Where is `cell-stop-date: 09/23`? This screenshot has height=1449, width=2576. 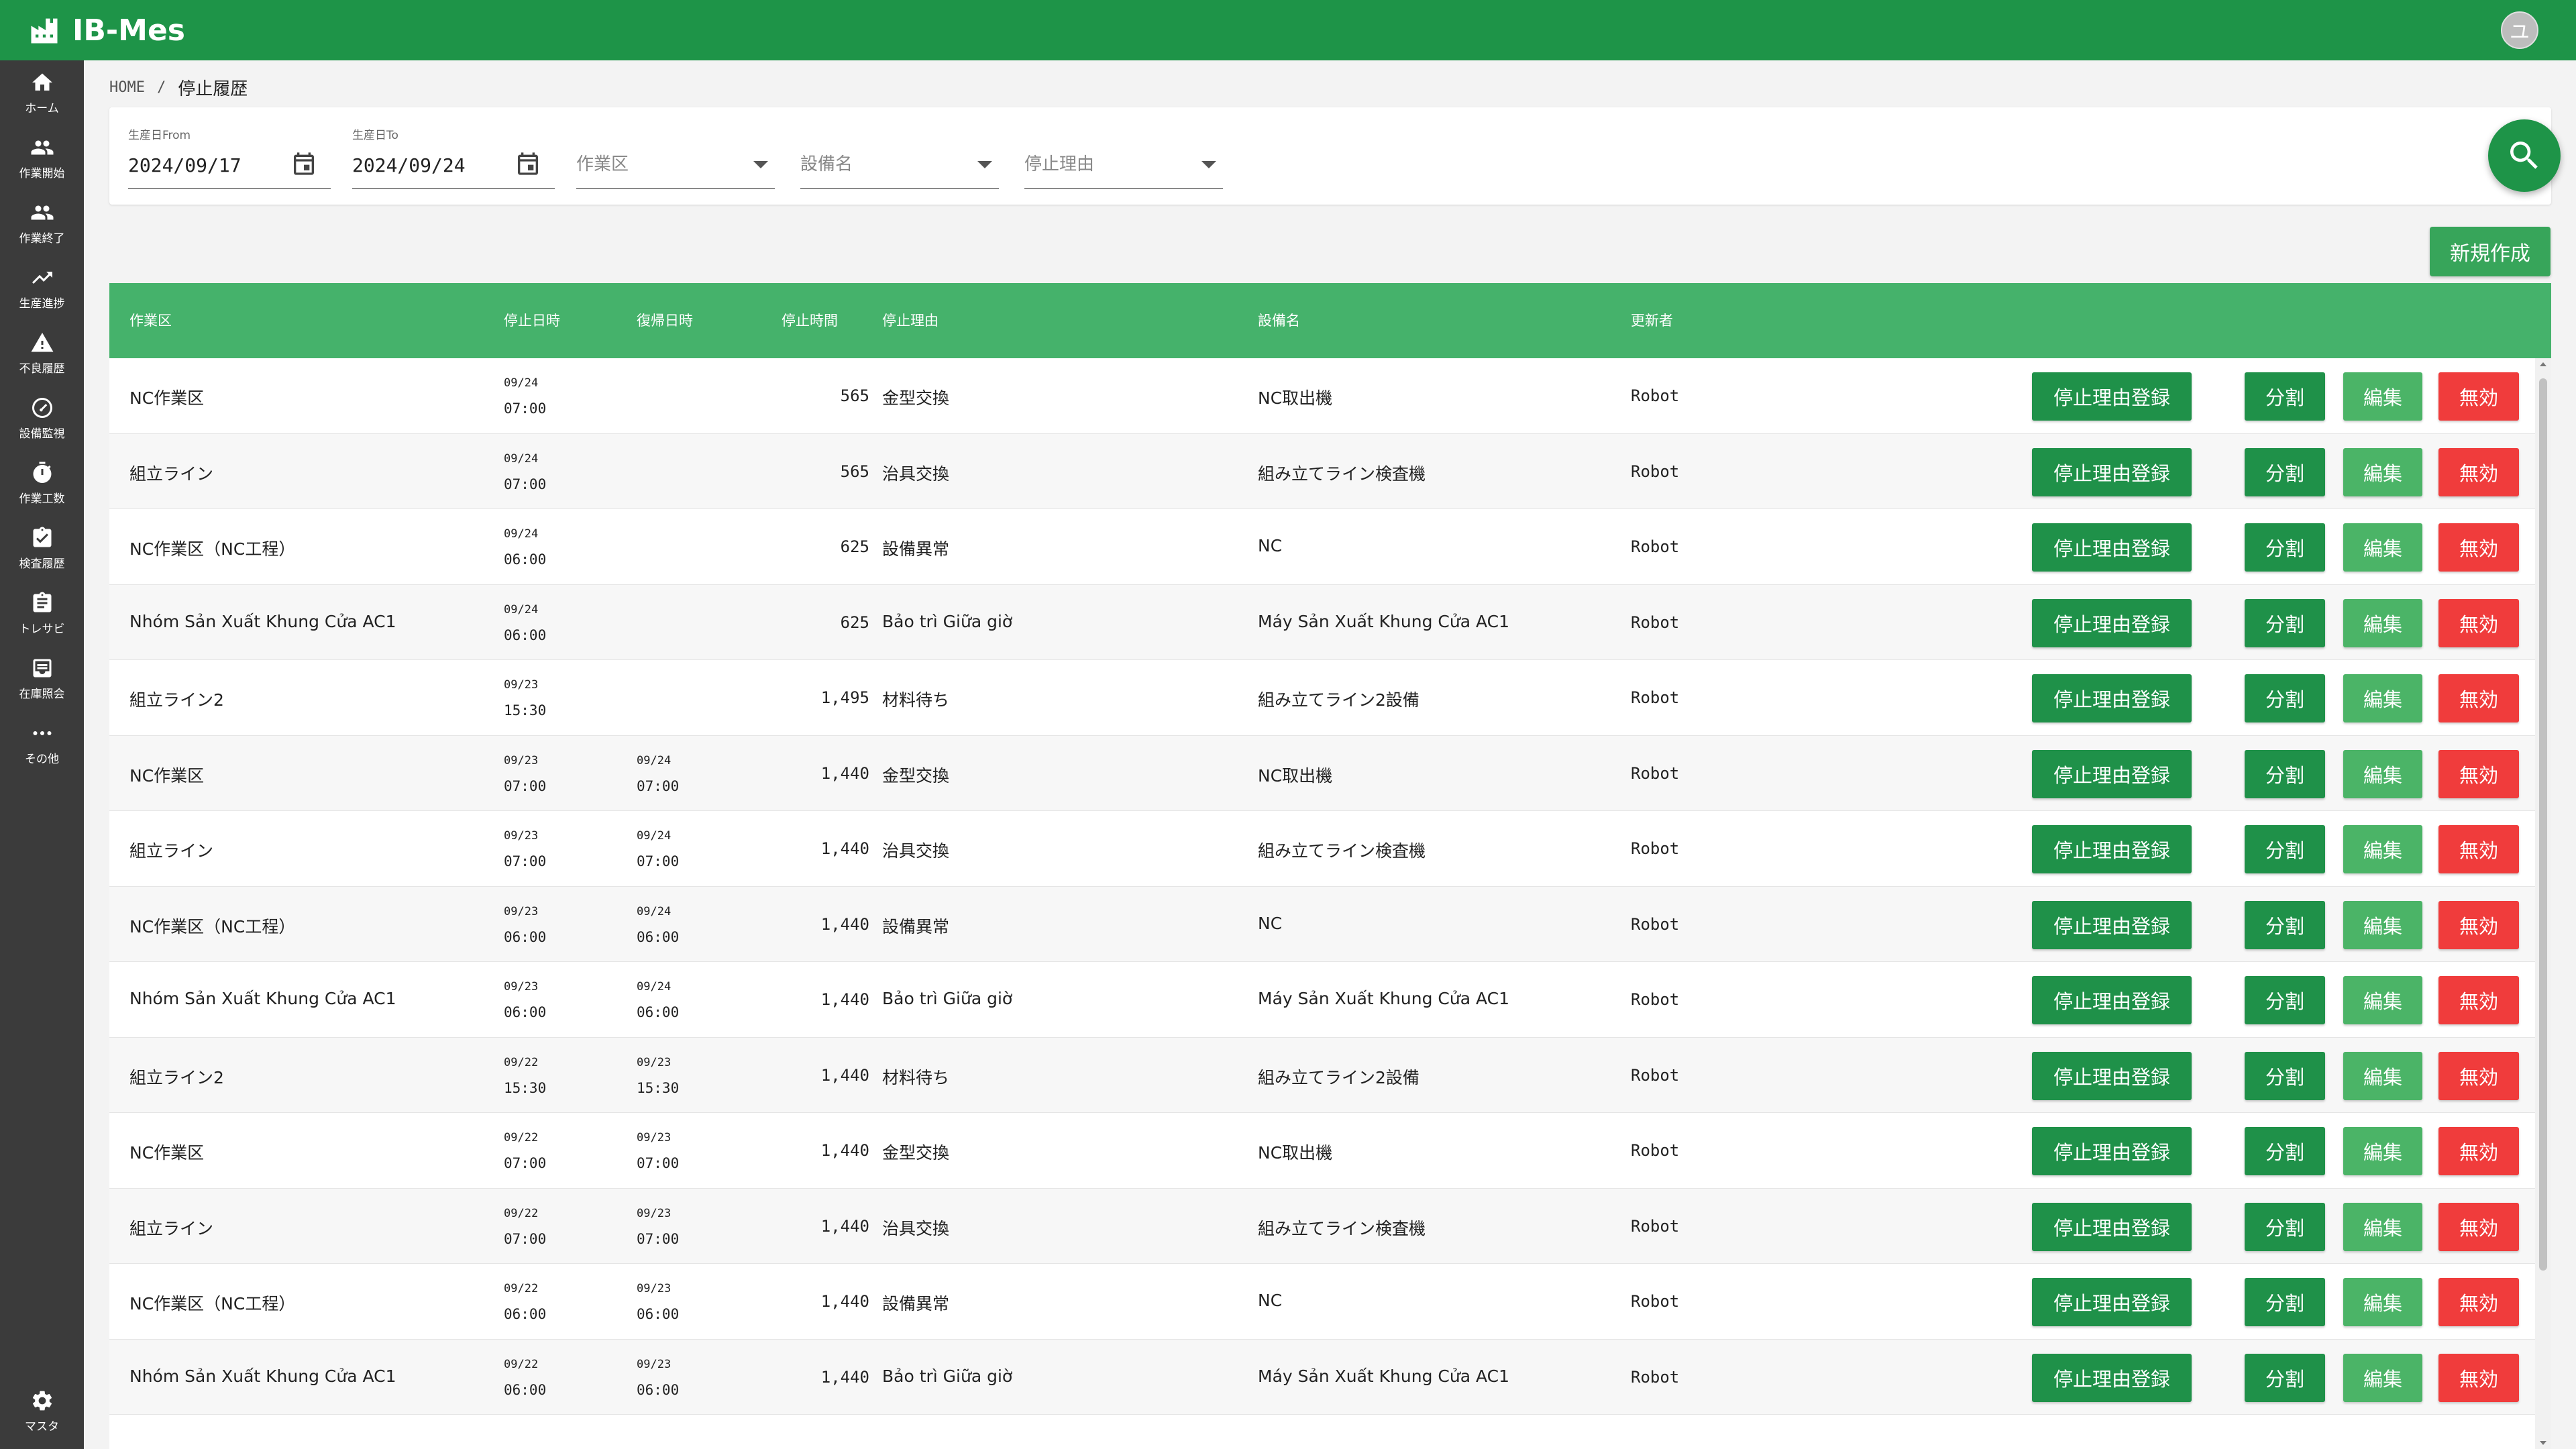
cell-stop-date: 09/23 is located at coordinates (521, 836).